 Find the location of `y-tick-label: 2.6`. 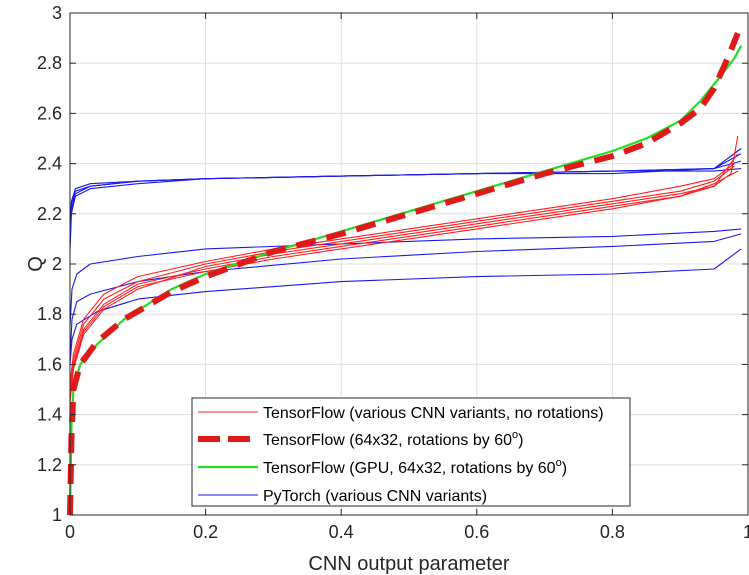

y-tick-label: 2.6 is located at coordinates (49, 113).